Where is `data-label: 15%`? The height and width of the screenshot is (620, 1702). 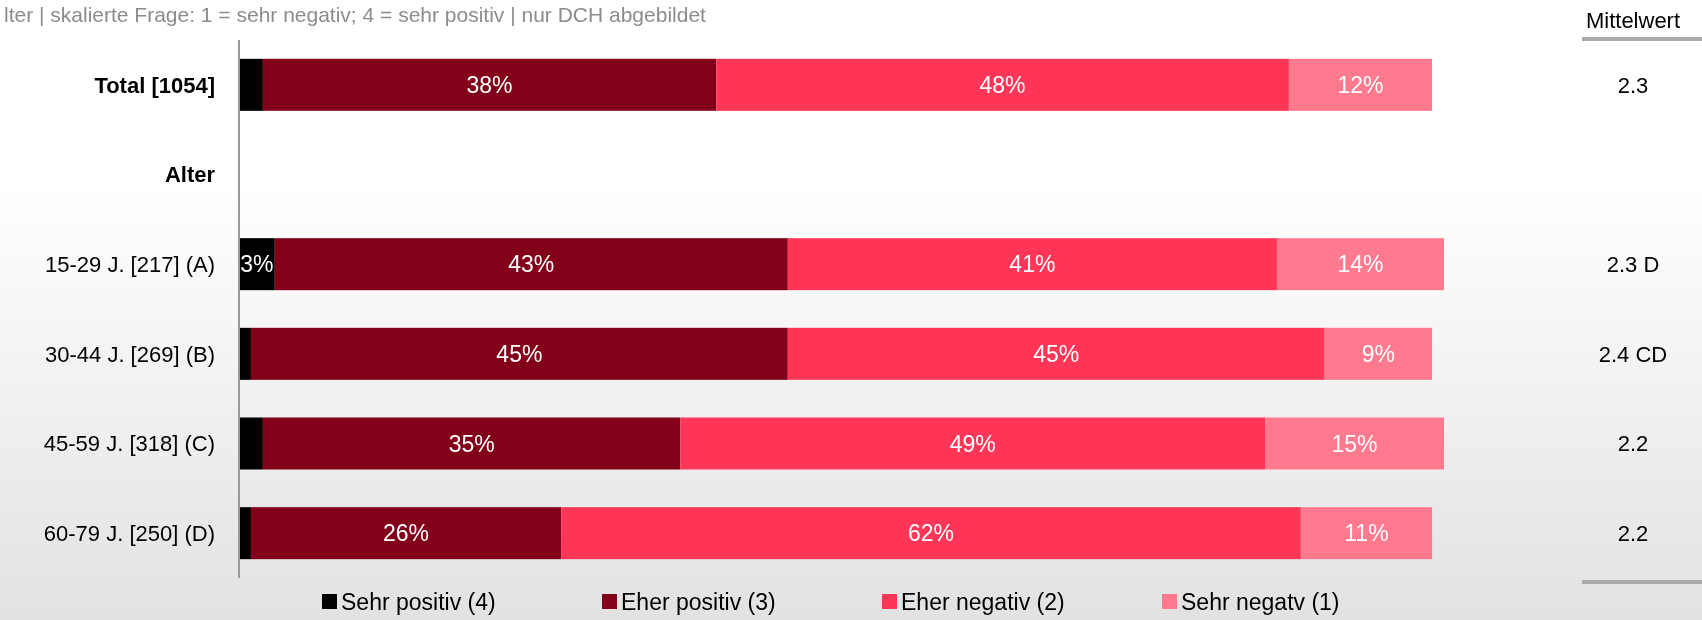
data-label: 15% is located at coordinates (1354, 443).